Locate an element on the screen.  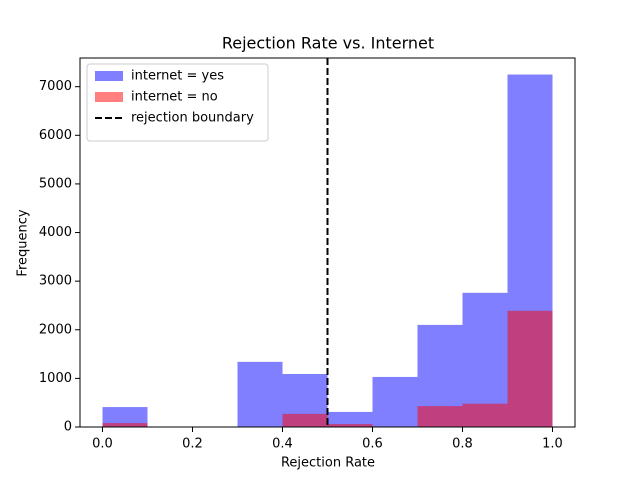
x-tick-label: 0.2 is located at coordinates (192, 444).